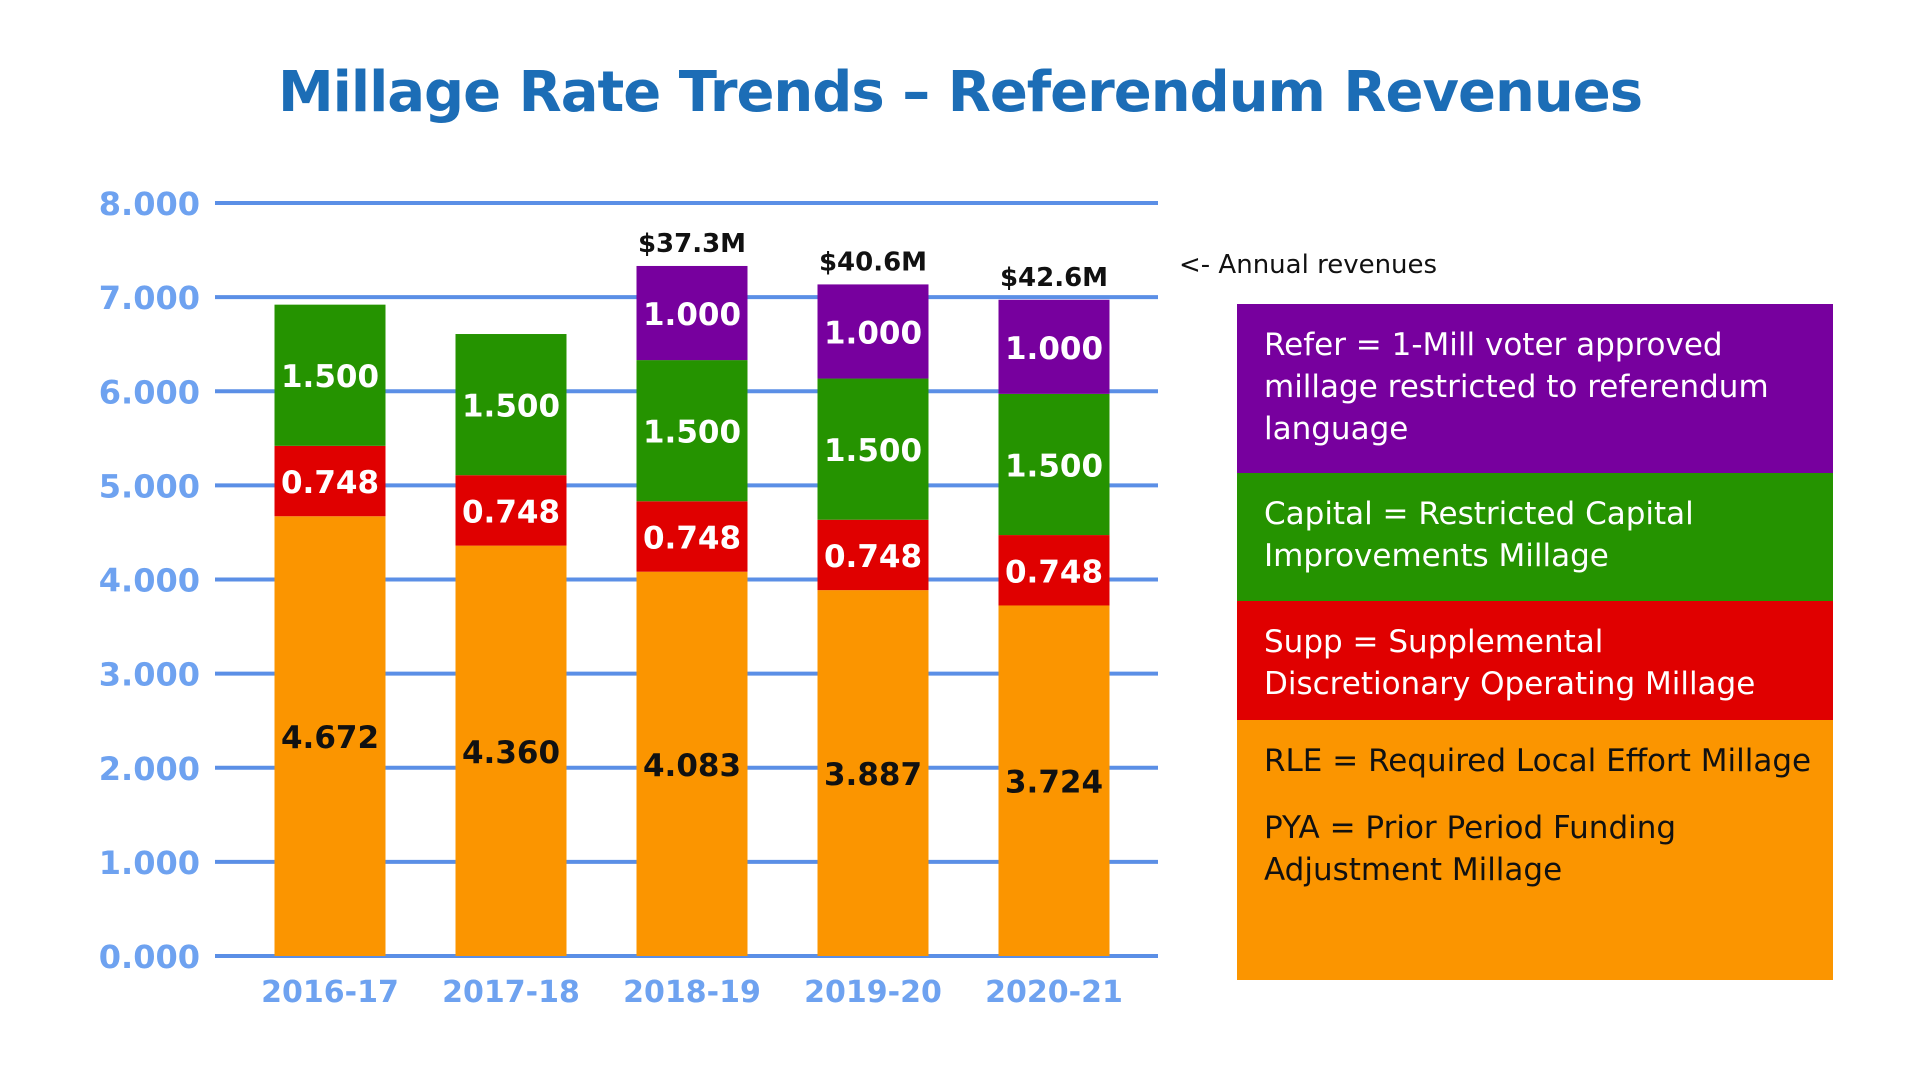 The image size is (1920, 1080). I want to click on revenue-label: $40.6M, so click(873, 262).